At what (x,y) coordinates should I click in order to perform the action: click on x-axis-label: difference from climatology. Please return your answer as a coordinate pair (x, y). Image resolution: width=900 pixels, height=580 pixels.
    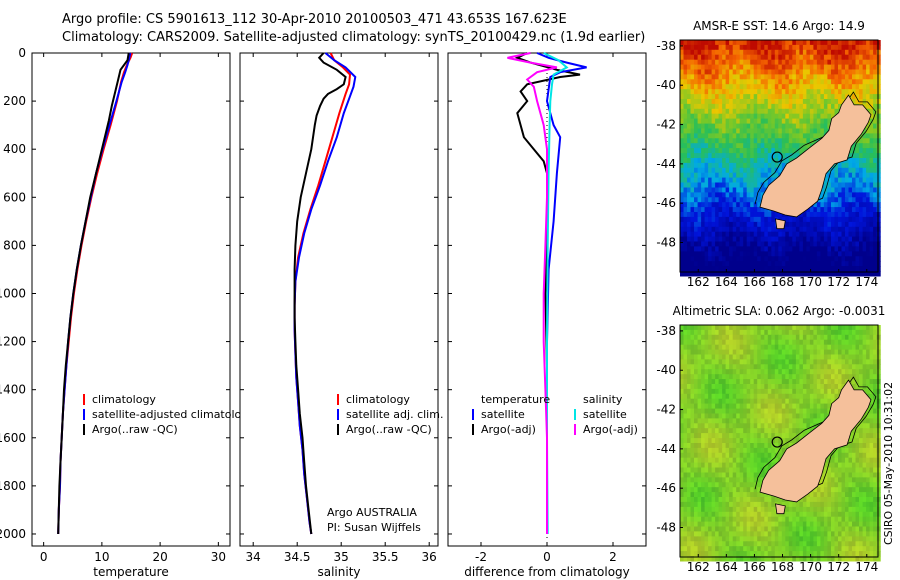
    Looking at the image, I should click on (547, 572).